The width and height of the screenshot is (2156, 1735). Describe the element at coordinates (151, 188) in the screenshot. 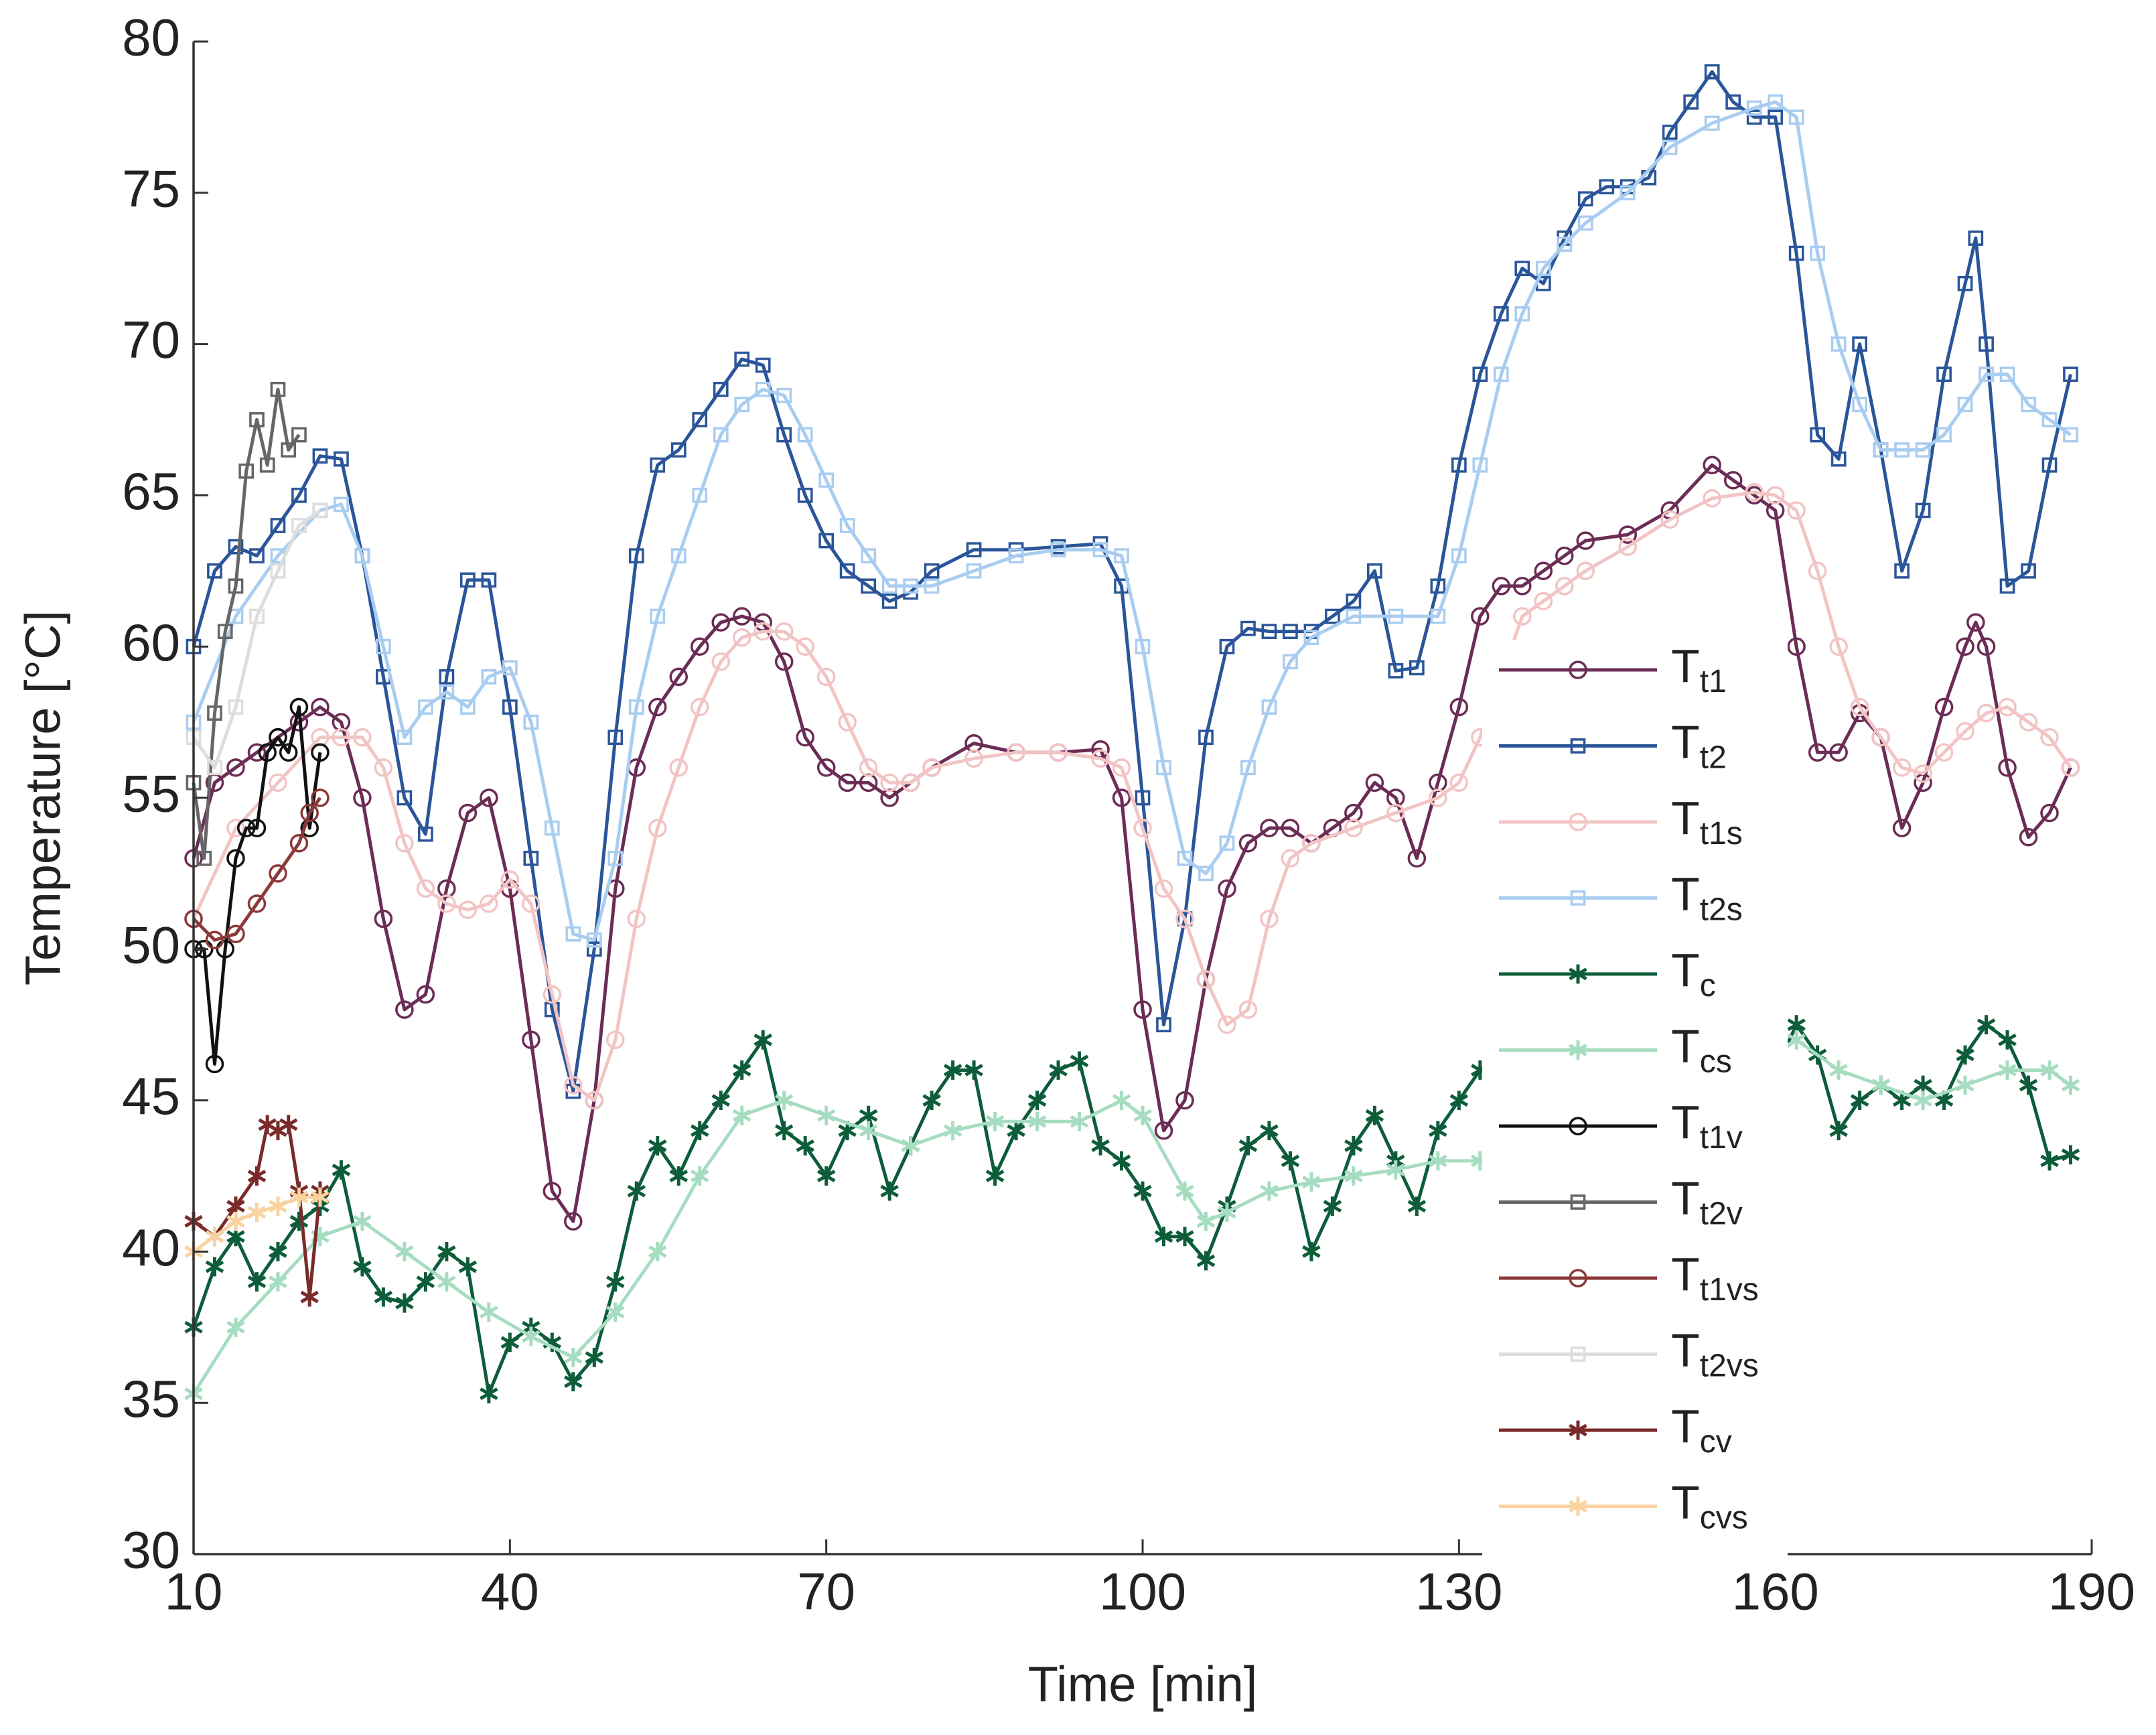

I see `y-tick-label: 75` at that location.